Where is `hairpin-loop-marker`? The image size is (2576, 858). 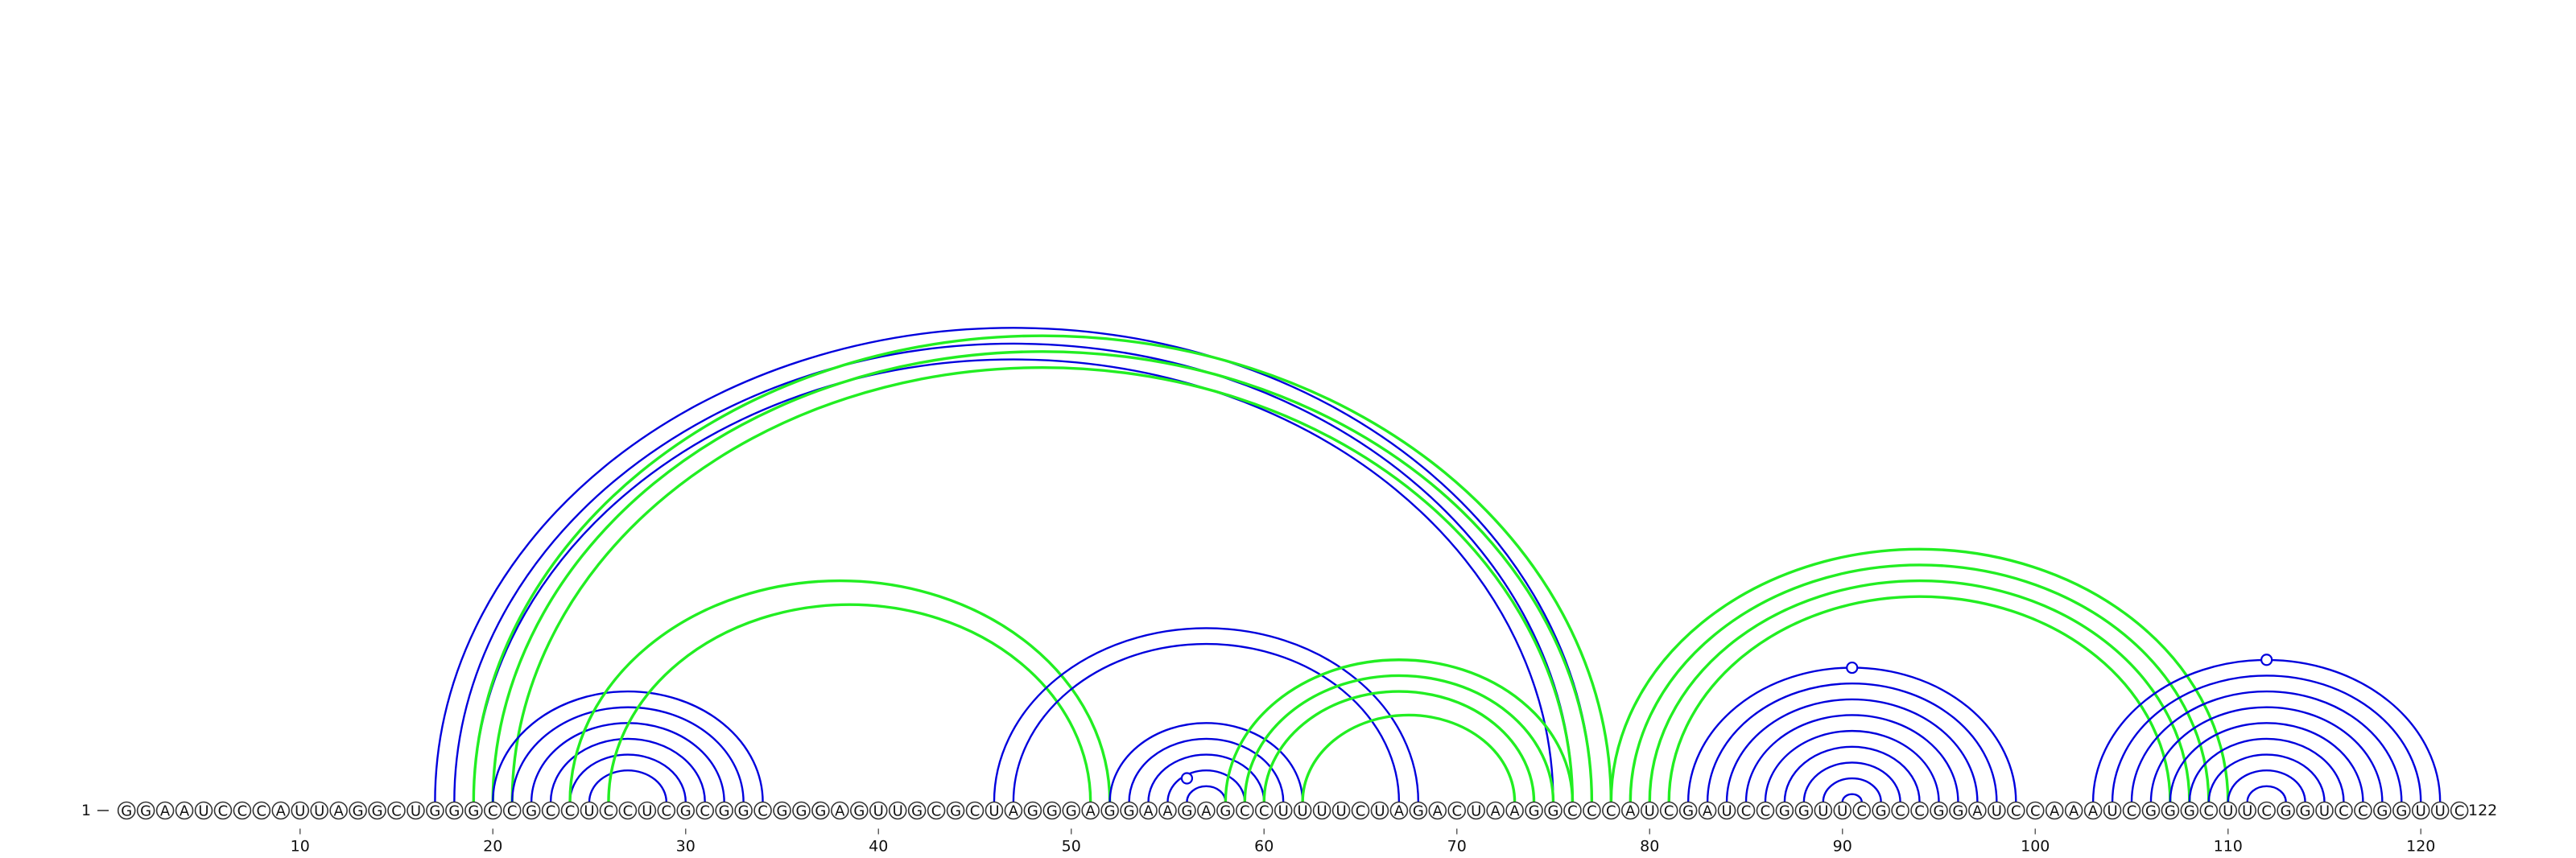 hairpin-loop-marker is located at coordinates (2266, 660).